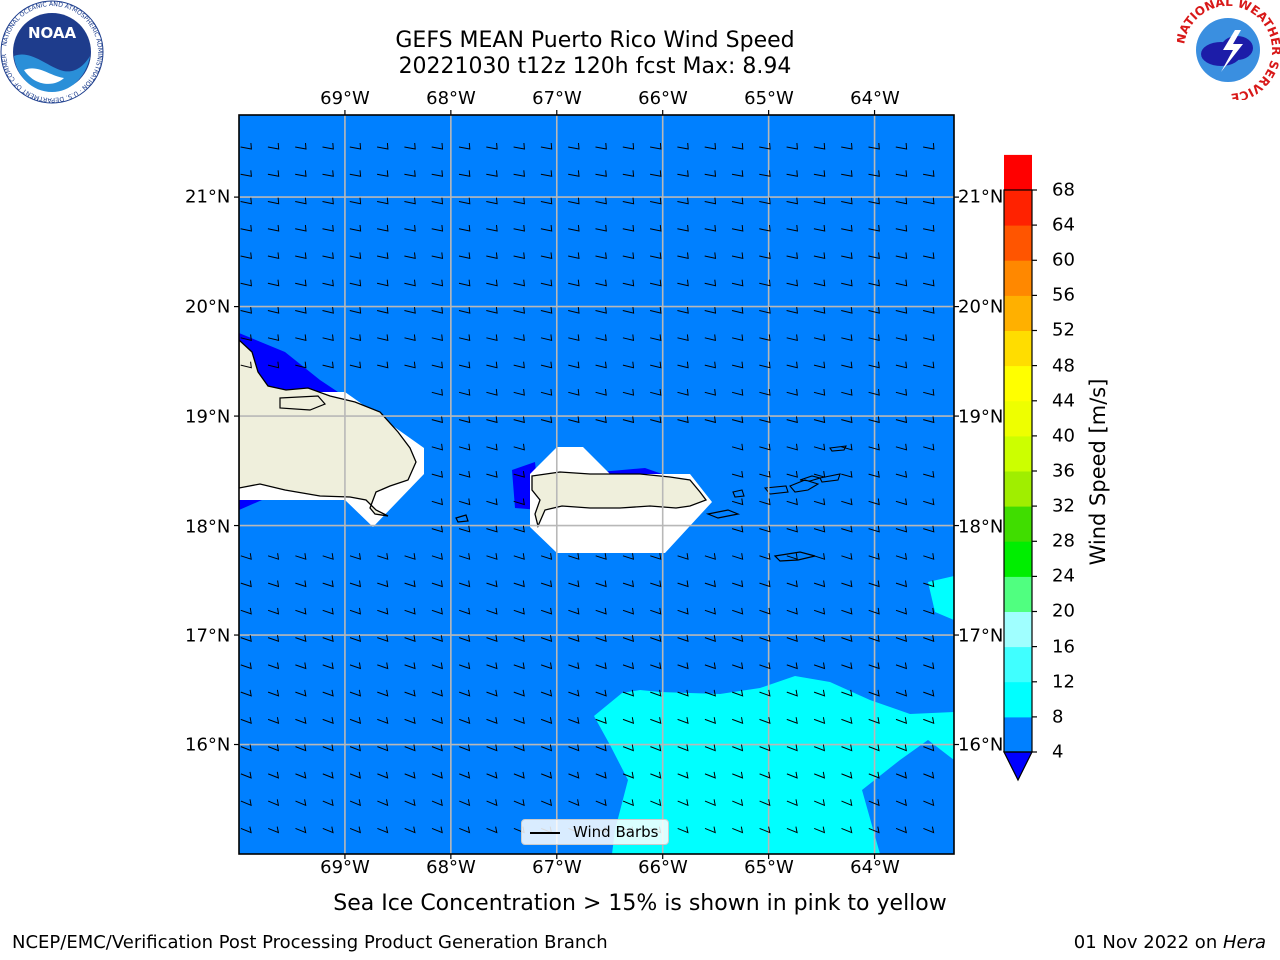 This screenshot has width=1280, height=960. What do you see at coordinates (451, 98) in the screenshot?
I see `lon-tick-top: 68°W` at bounding box center [451, 98].